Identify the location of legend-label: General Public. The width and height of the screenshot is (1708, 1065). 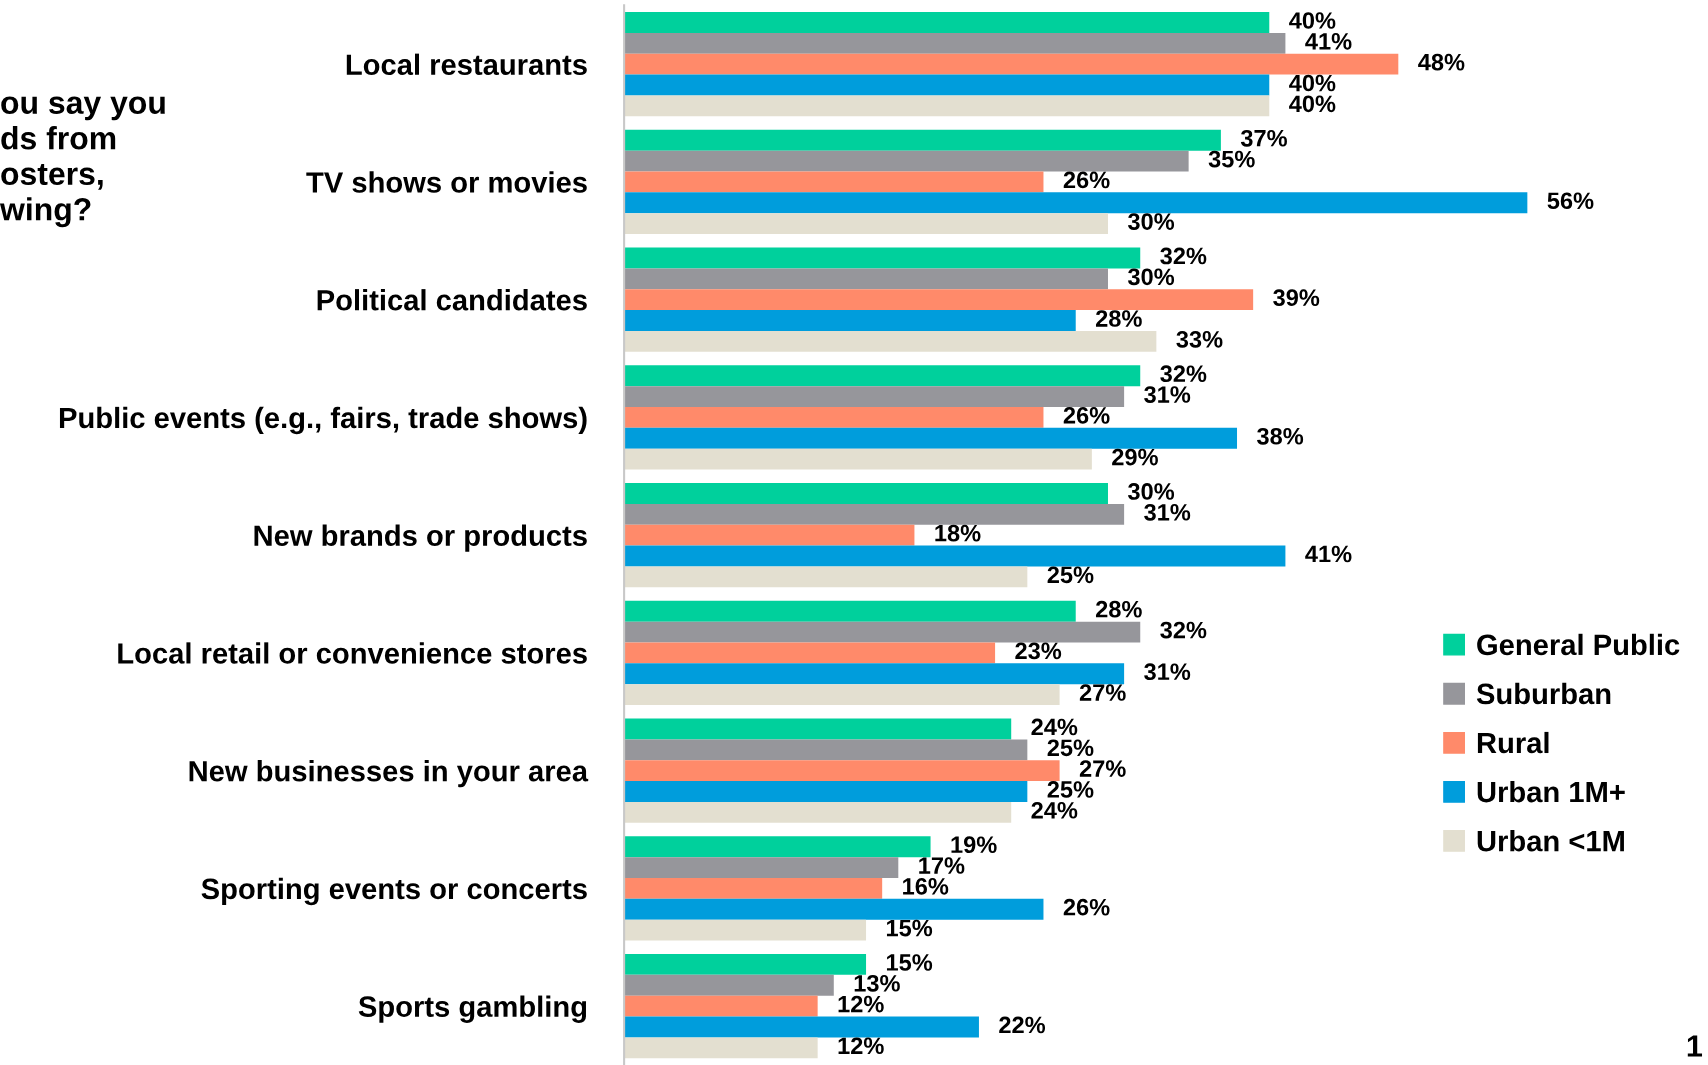
(1578, 644).